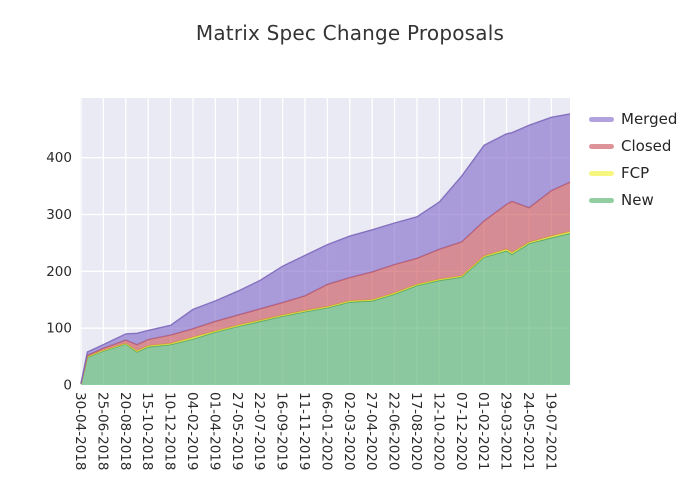 The image size is (700, 500). I want to click on x-tick-label: 29-03-2021, so click(506, 431).